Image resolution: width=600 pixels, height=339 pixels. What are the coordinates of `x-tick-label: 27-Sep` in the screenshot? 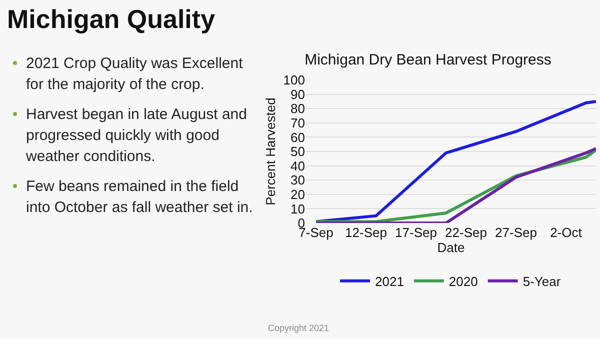 It's located at (516, 232).